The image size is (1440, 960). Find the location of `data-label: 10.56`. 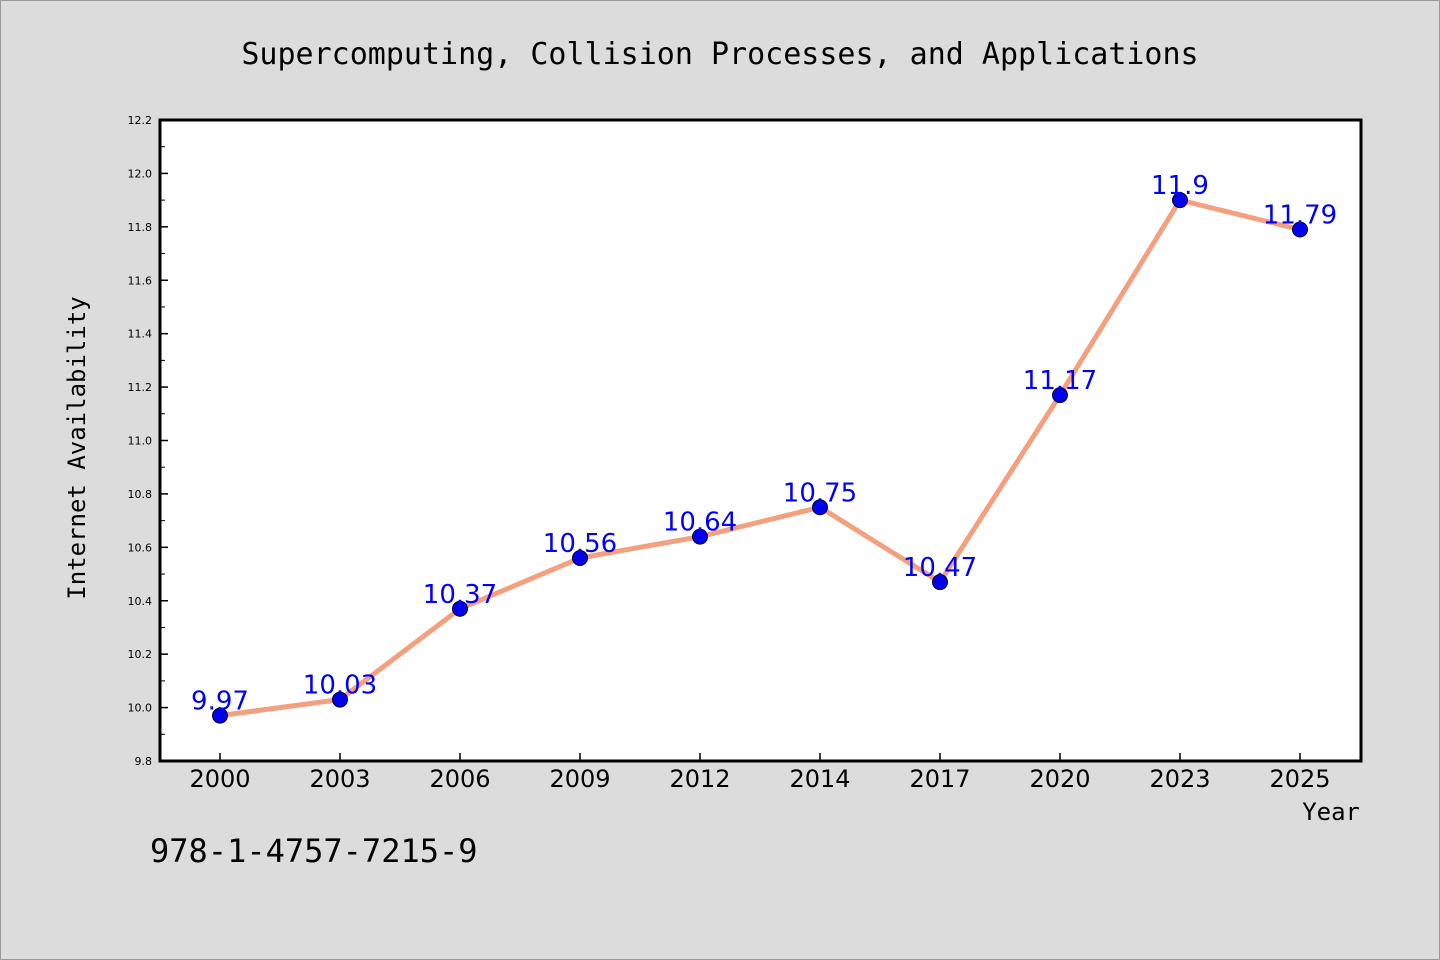

data-label: 10.56 is located at coordinates (580, 544).